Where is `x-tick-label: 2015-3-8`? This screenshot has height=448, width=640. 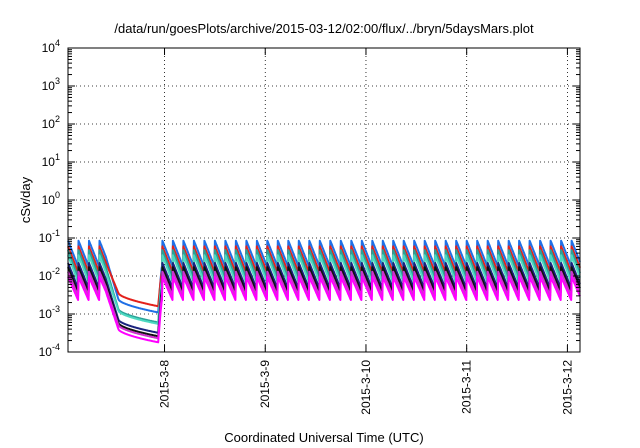 x-tick-label: 2015-3-8 is located at coordinates (165, 384).